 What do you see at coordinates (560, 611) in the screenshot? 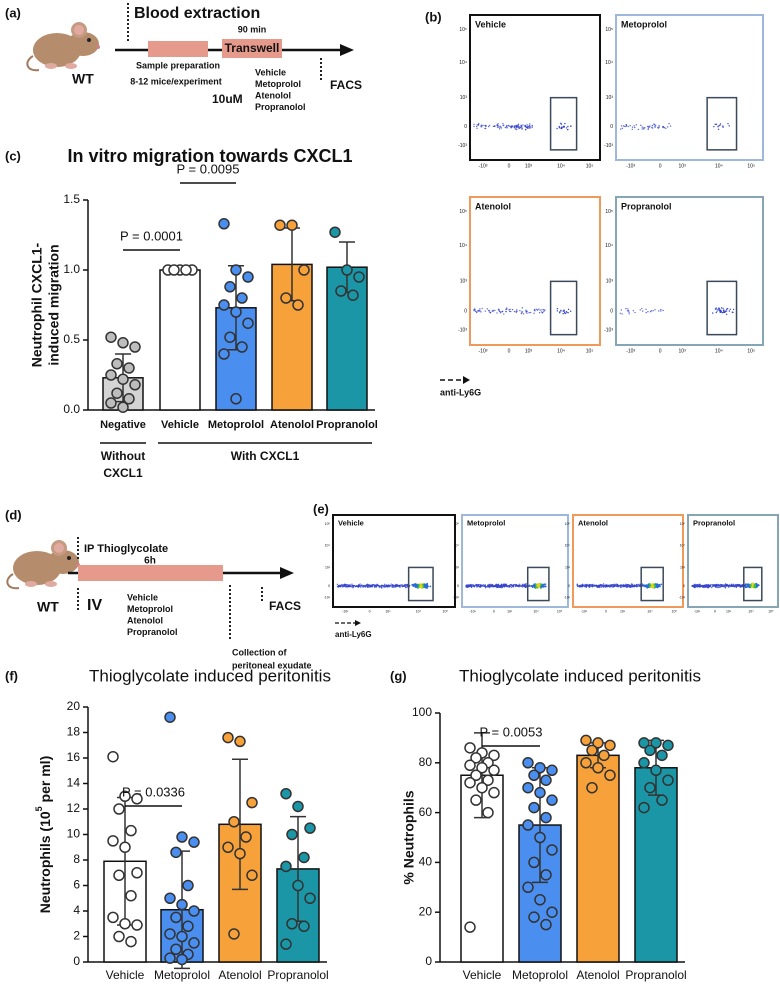
I see `flow-x-tick: 10⁵` at bounding box center [560, 611].